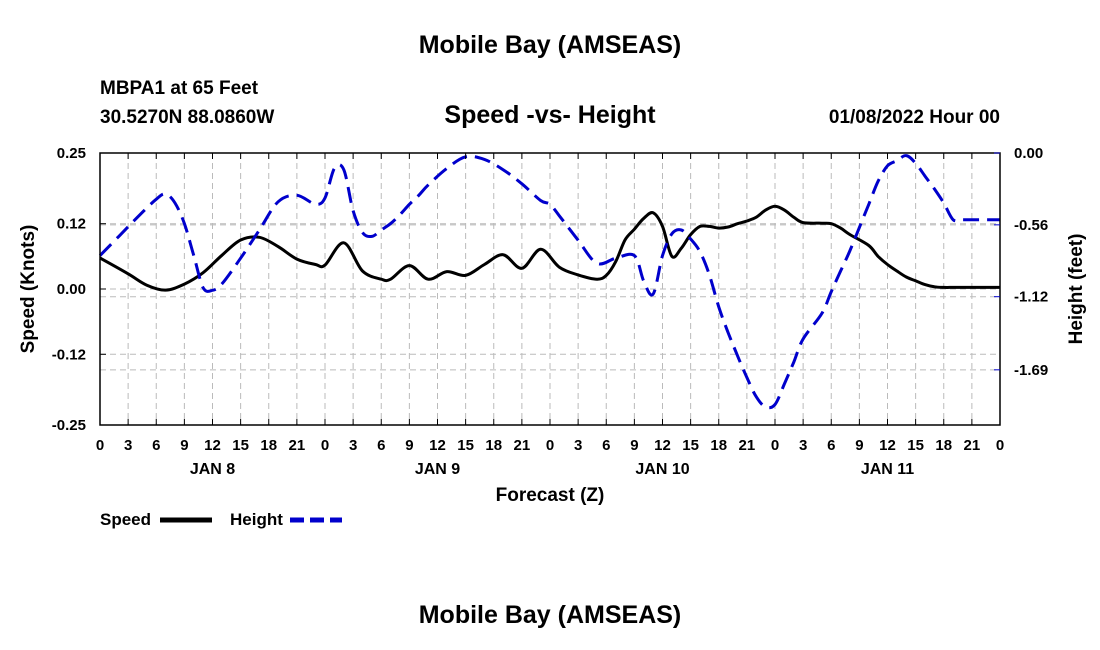 The height and width of the screenshot is (650, 1100). Describe the element at coordinates (550, 115) in the screenshot. I see `chart-subtitle: Speed -vs- Height` at that location.